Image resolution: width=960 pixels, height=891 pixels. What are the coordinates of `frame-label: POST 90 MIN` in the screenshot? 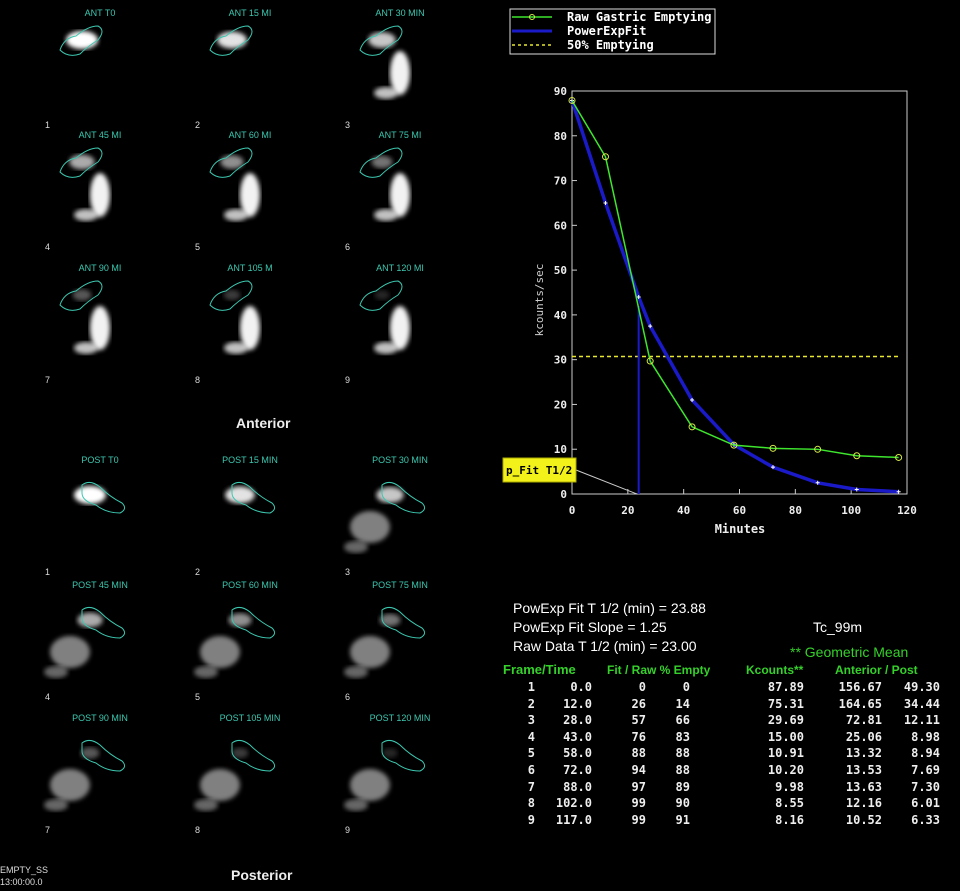 It's located at (100, 718).